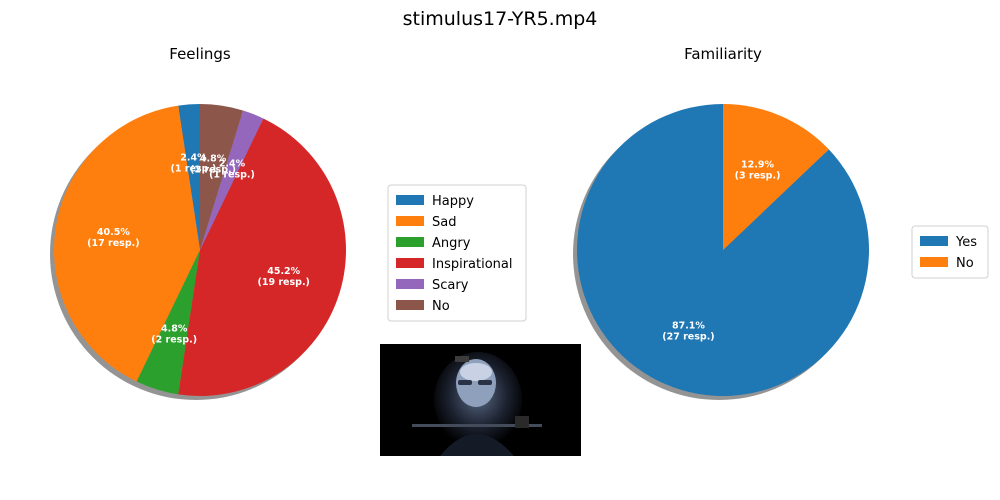  I want to click on familiarity-slice-label-no: 12.9% (3 resp.), so click(758, 170).